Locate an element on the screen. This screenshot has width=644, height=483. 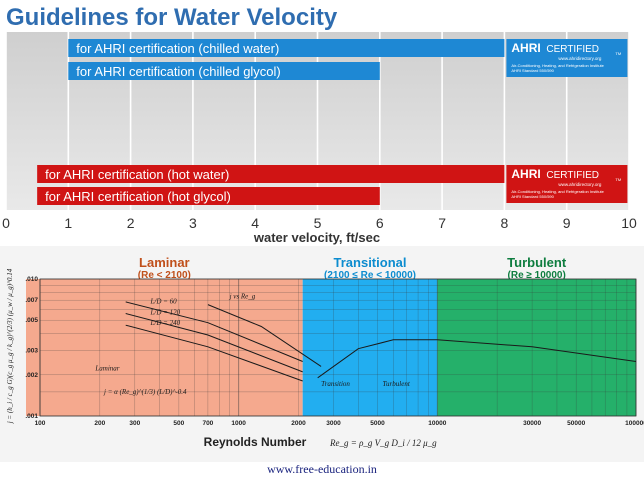
region-name: Laminar is located at coordinates (164, 262).